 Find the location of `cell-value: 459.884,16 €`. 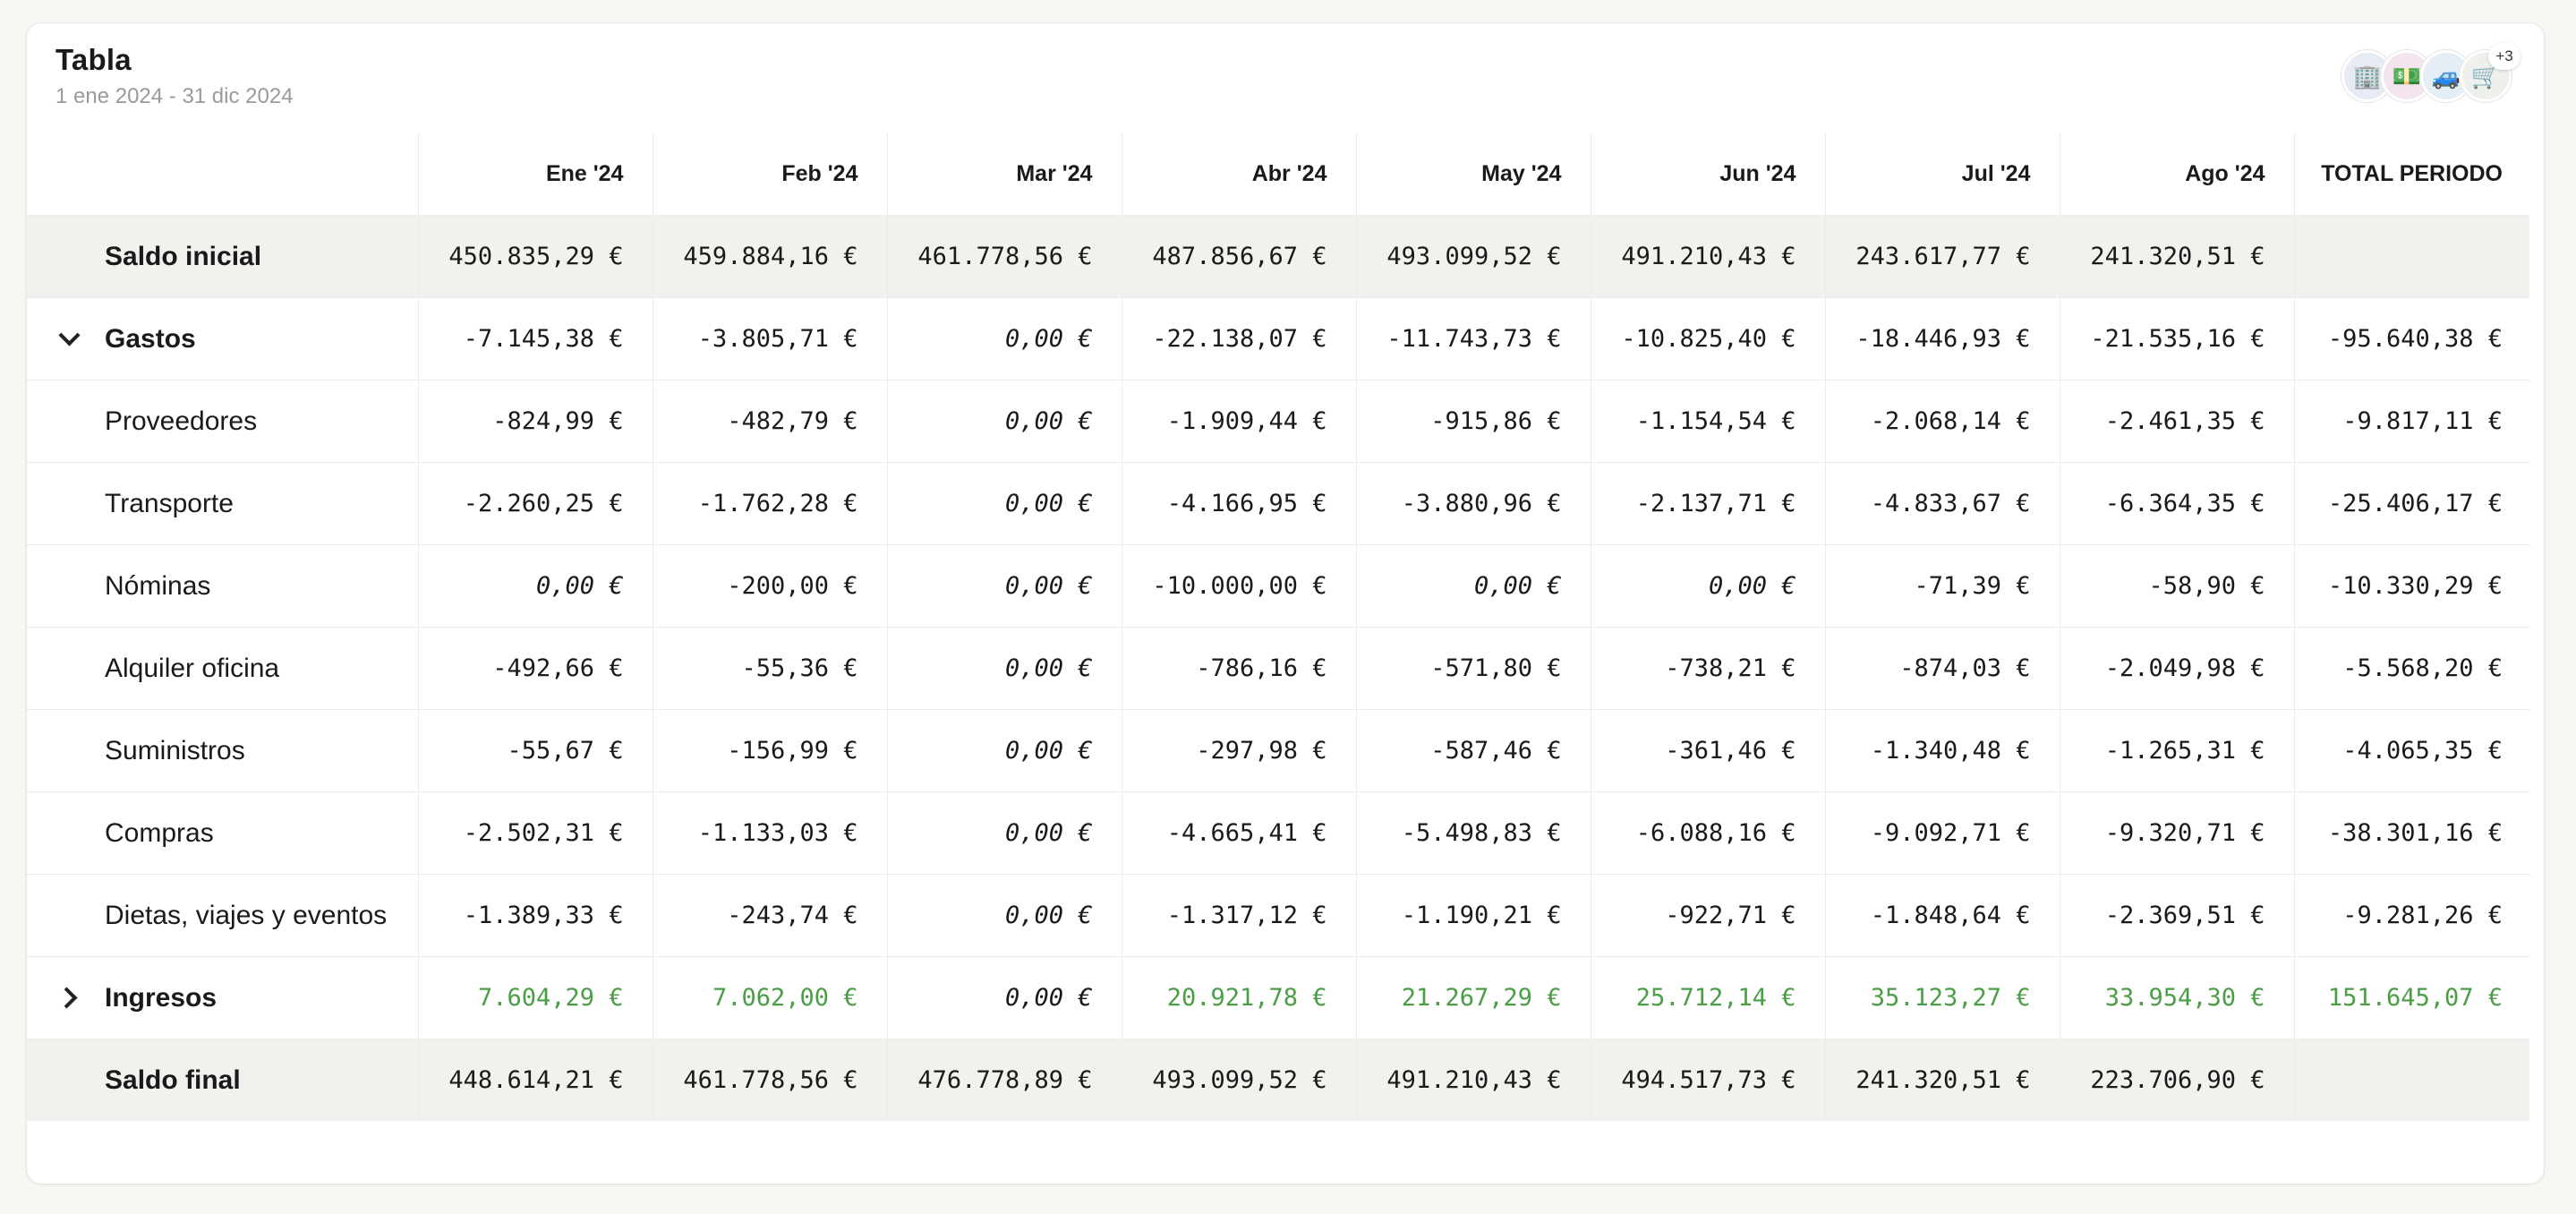

cell-value: 459.884,16 € is located at coordinates (769, 256).